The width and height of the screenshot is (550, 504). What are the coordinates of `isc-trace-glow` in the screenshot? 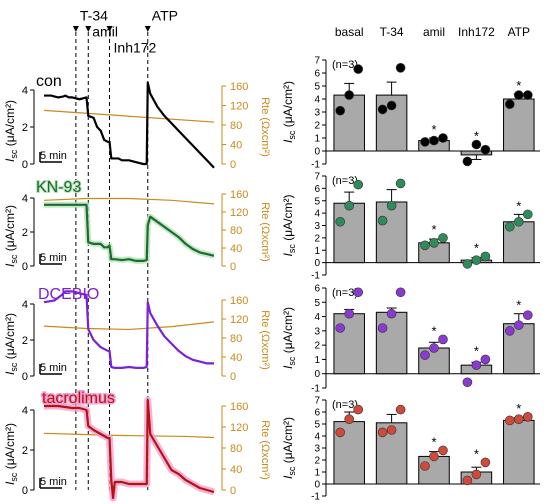 It's located at (129, 232).